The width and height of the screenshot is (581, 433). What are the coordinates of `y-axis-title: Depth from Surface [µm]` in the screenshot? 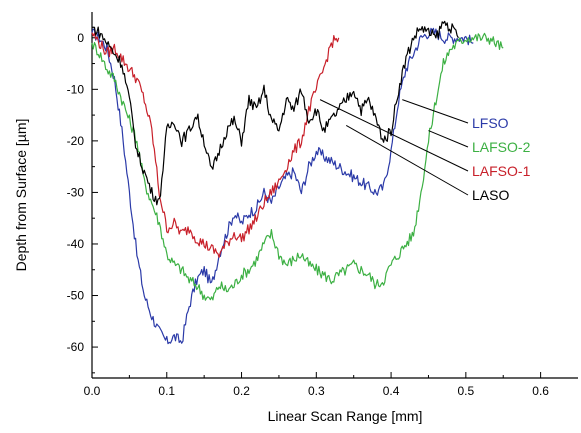 It's located at (21, 195).